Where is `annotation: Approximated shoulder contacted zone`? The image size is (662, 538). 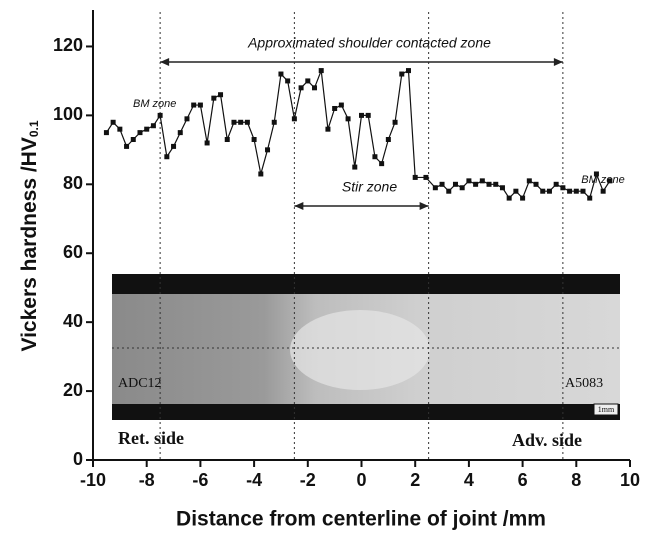
annotation: Approximated shoulder contacted zone is located at coordinates (369, 43).